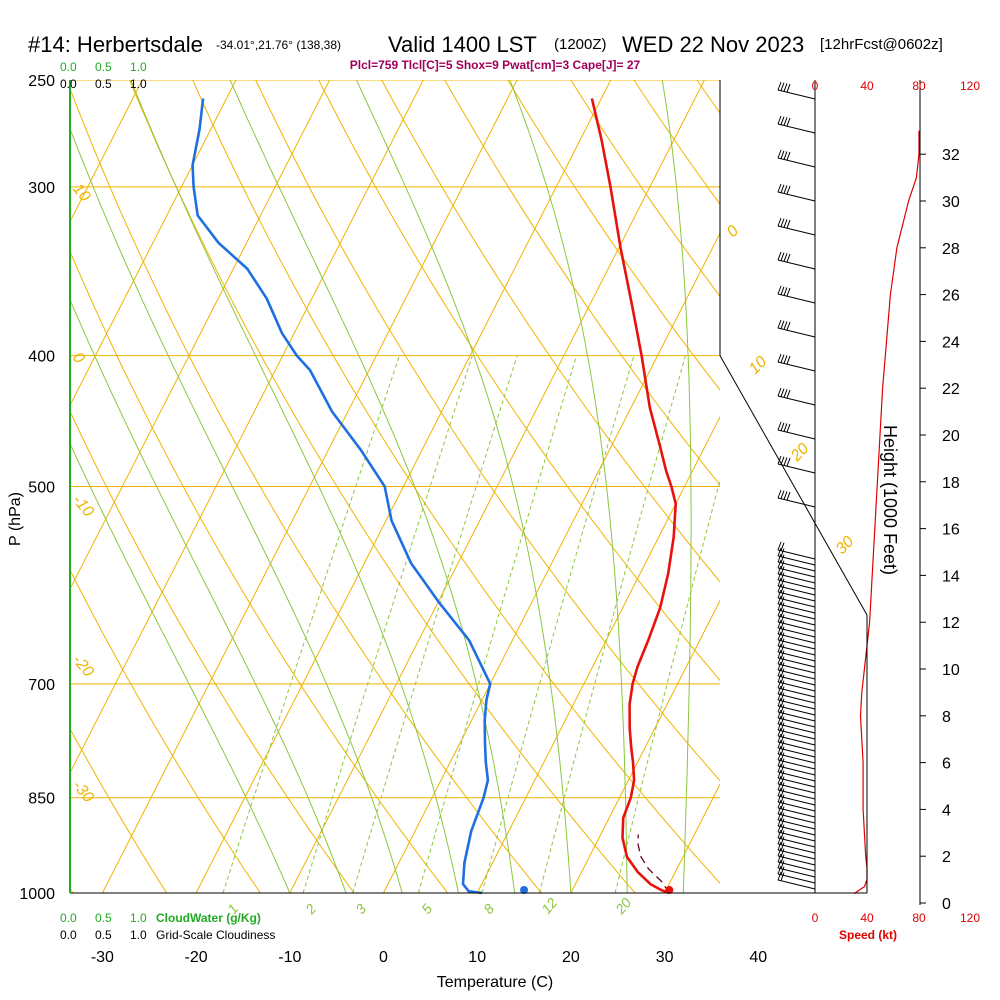 Image resolution: width=1000 pixels, height=1000 pixels. What do you see at coordinates (106, 151) in the screenshot?
I see `isotherm-line` at bounding box center [106, 151].